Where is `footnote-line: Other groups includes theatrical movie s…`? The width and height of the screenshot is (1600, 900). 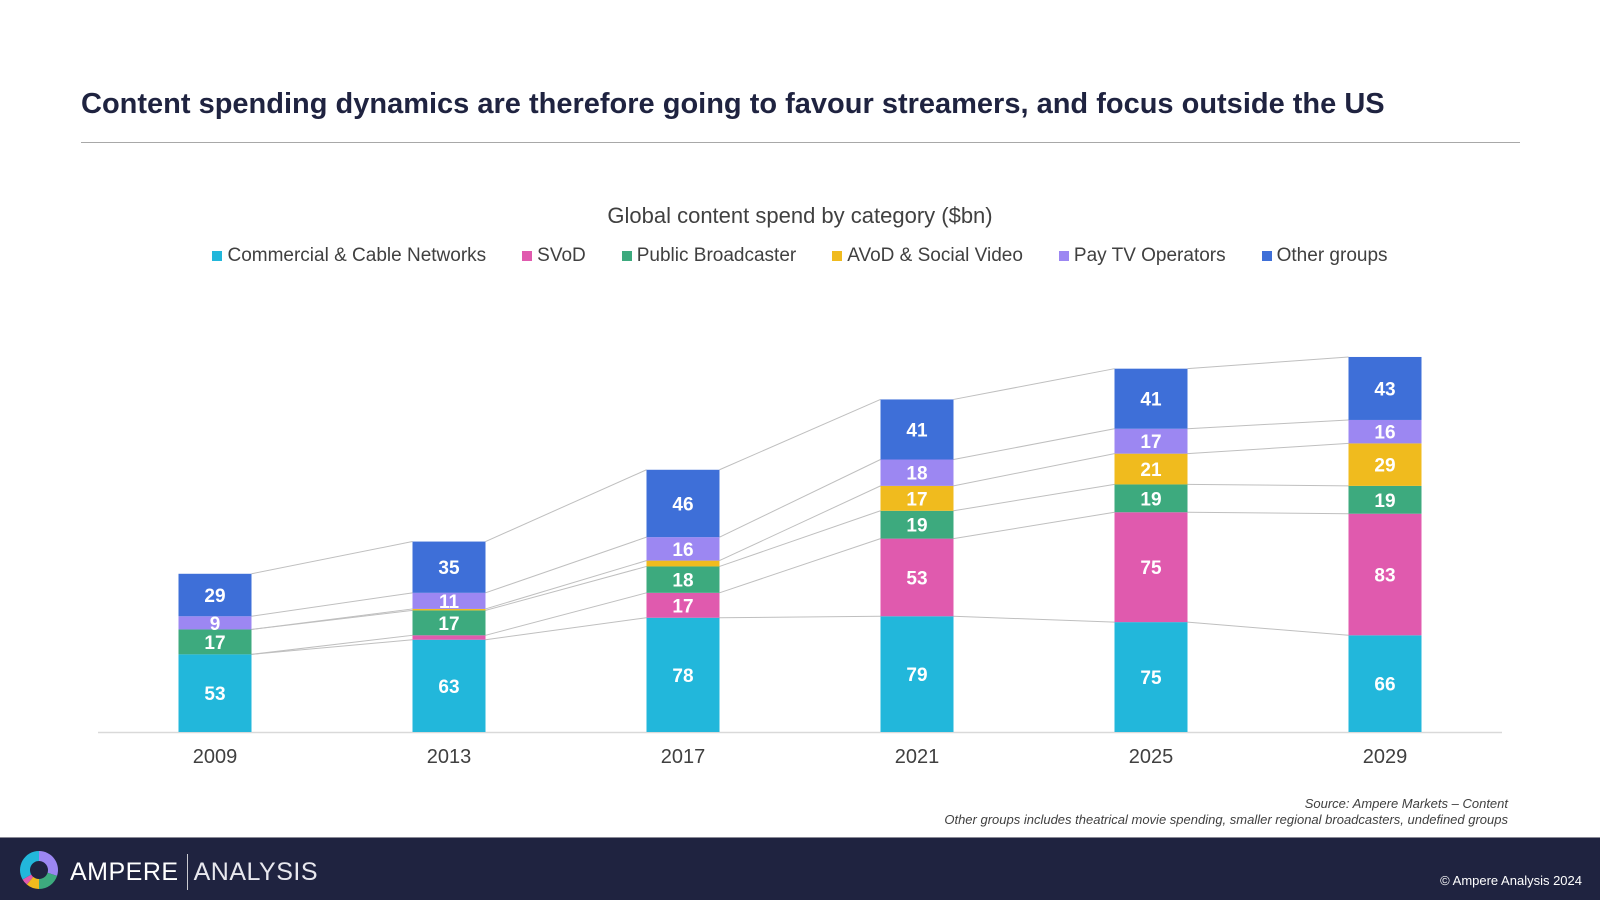 footnote-line: Other groups includes theatrical movie s… is located at coordinates (1226, 819).